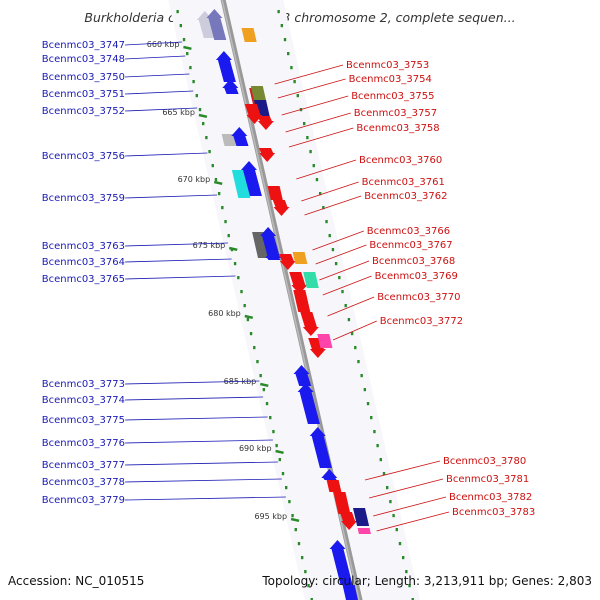 This screenshot has width=600, height=600. What do you see at coordinates (83, 384) in the screenshot?
I see `gene-label-left: Bcenmc03_3773` at bounding box center [83, 384].